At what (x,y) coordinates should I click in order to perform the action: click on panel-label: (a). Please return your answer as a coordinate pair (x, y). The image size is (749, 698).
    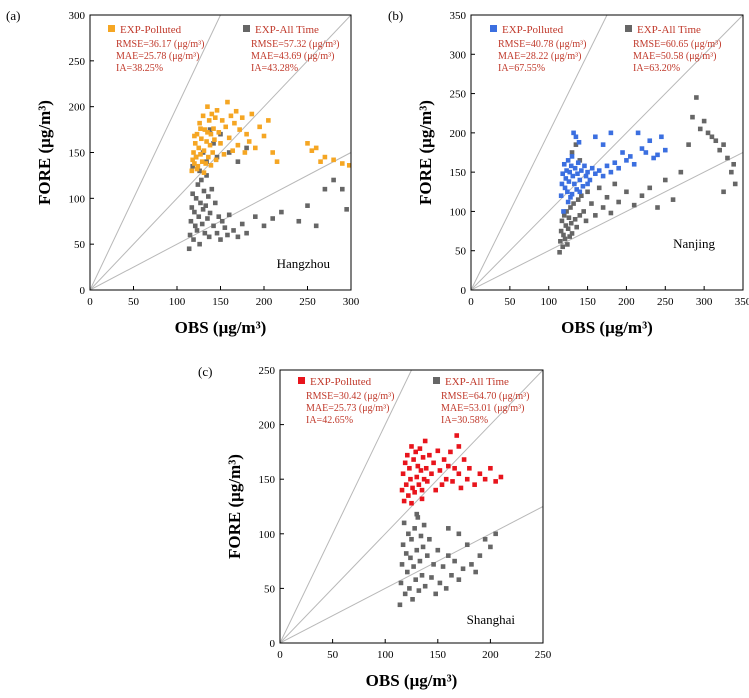
    Looking at the image, I should click on (13, 15).